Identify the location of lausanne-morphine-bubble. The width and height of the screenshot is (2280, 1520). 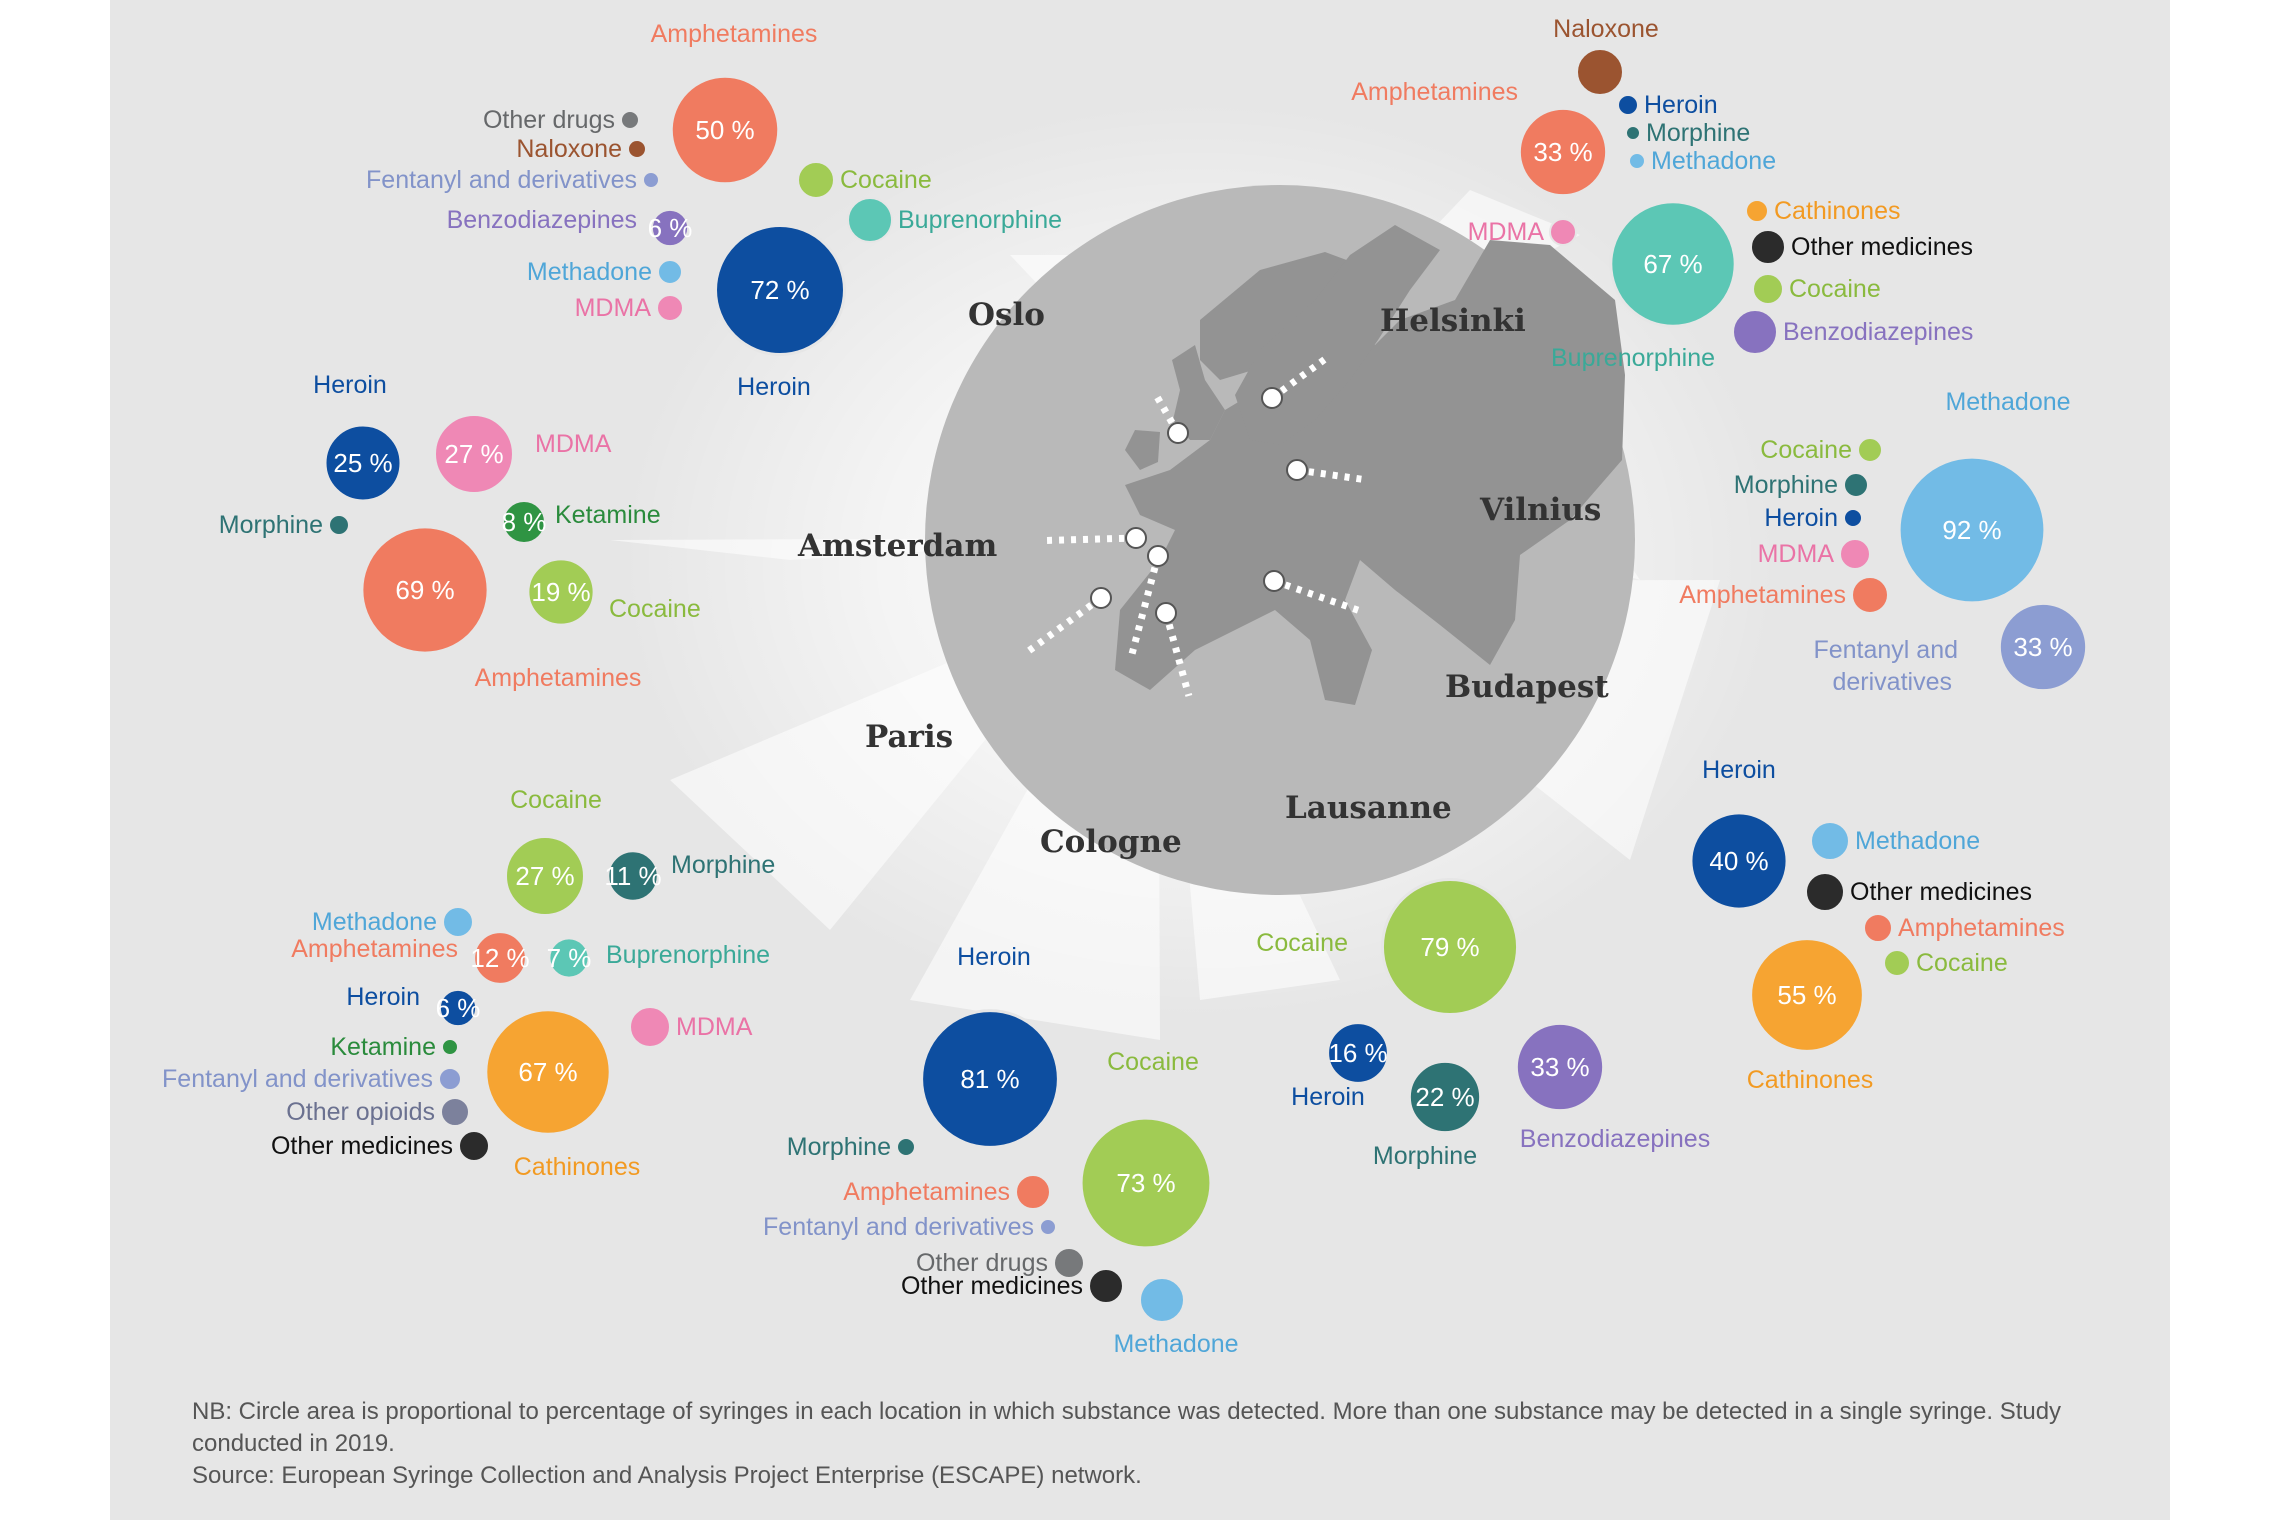
(1445, 1097).